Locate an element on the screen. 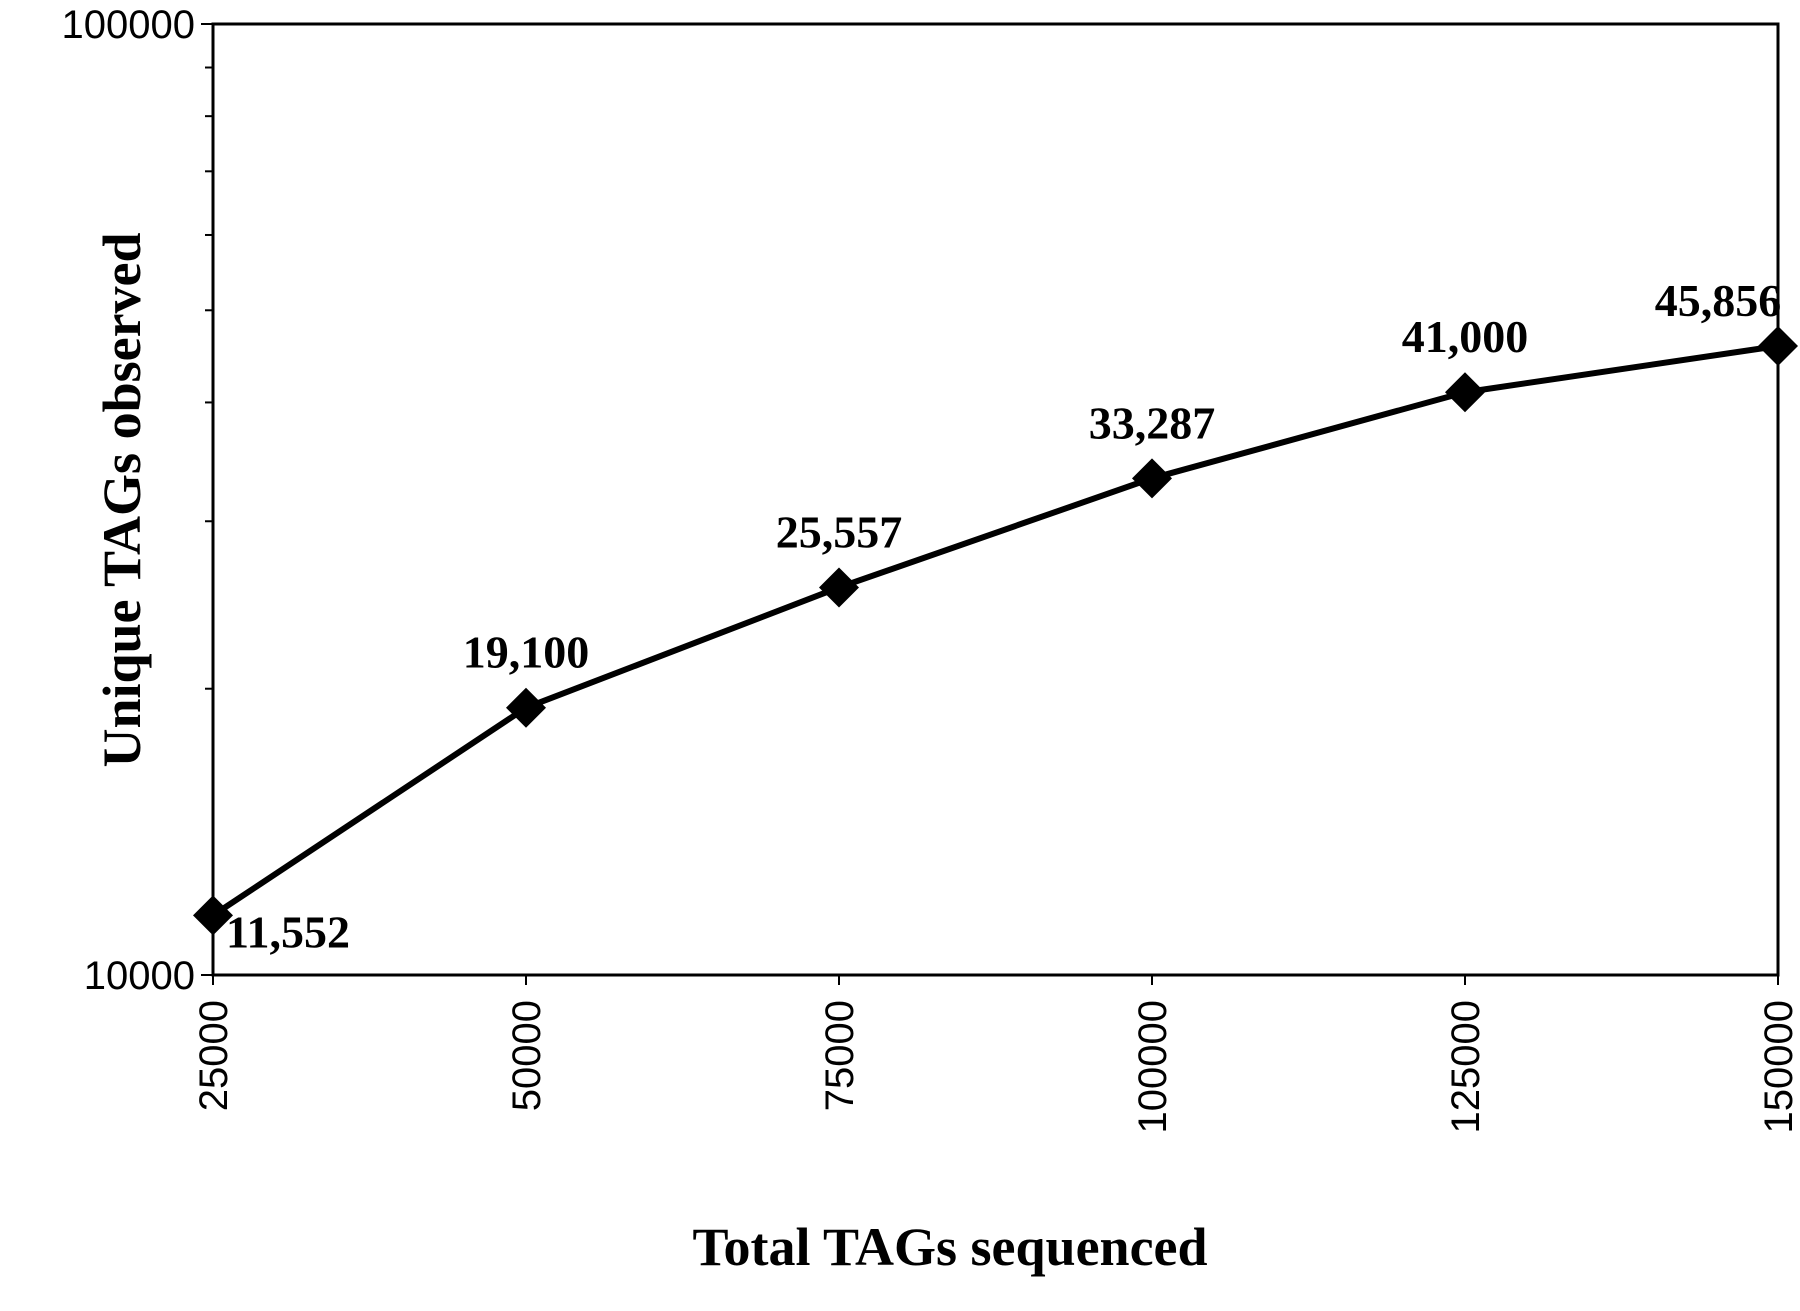  y-tick-labels: 10000 100000 is located at coordinates (128, 500).